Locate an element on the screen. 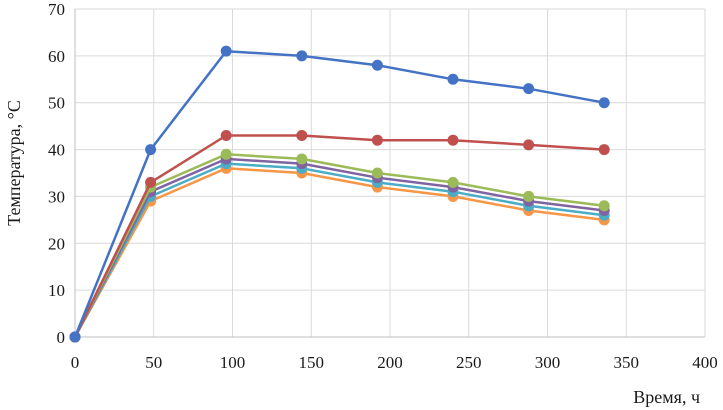 This screenshot has width=723, height=410. x-tick-label: 100 is located at coordinates (233, 362).